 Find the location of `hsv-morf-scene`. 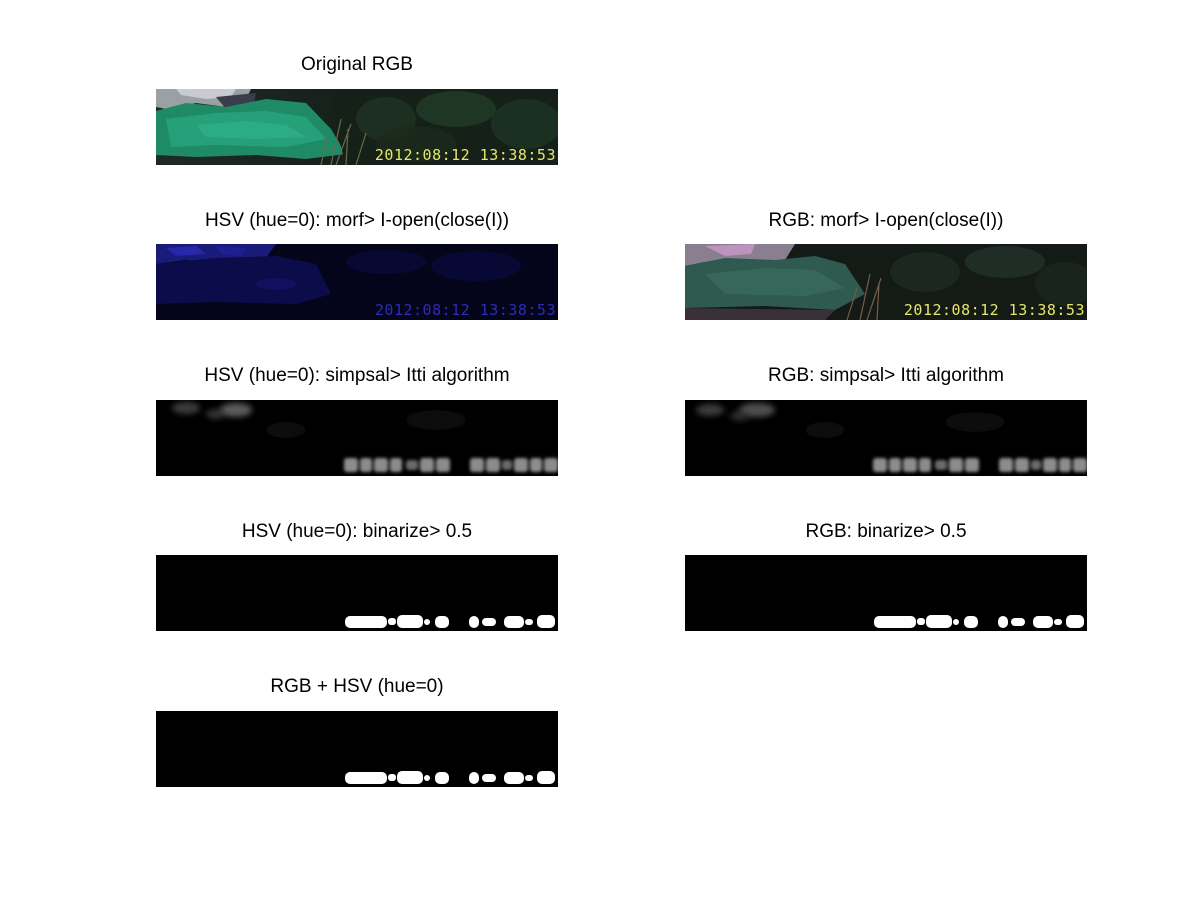

hsv-morf-scene is located at coordinates (357, 282).